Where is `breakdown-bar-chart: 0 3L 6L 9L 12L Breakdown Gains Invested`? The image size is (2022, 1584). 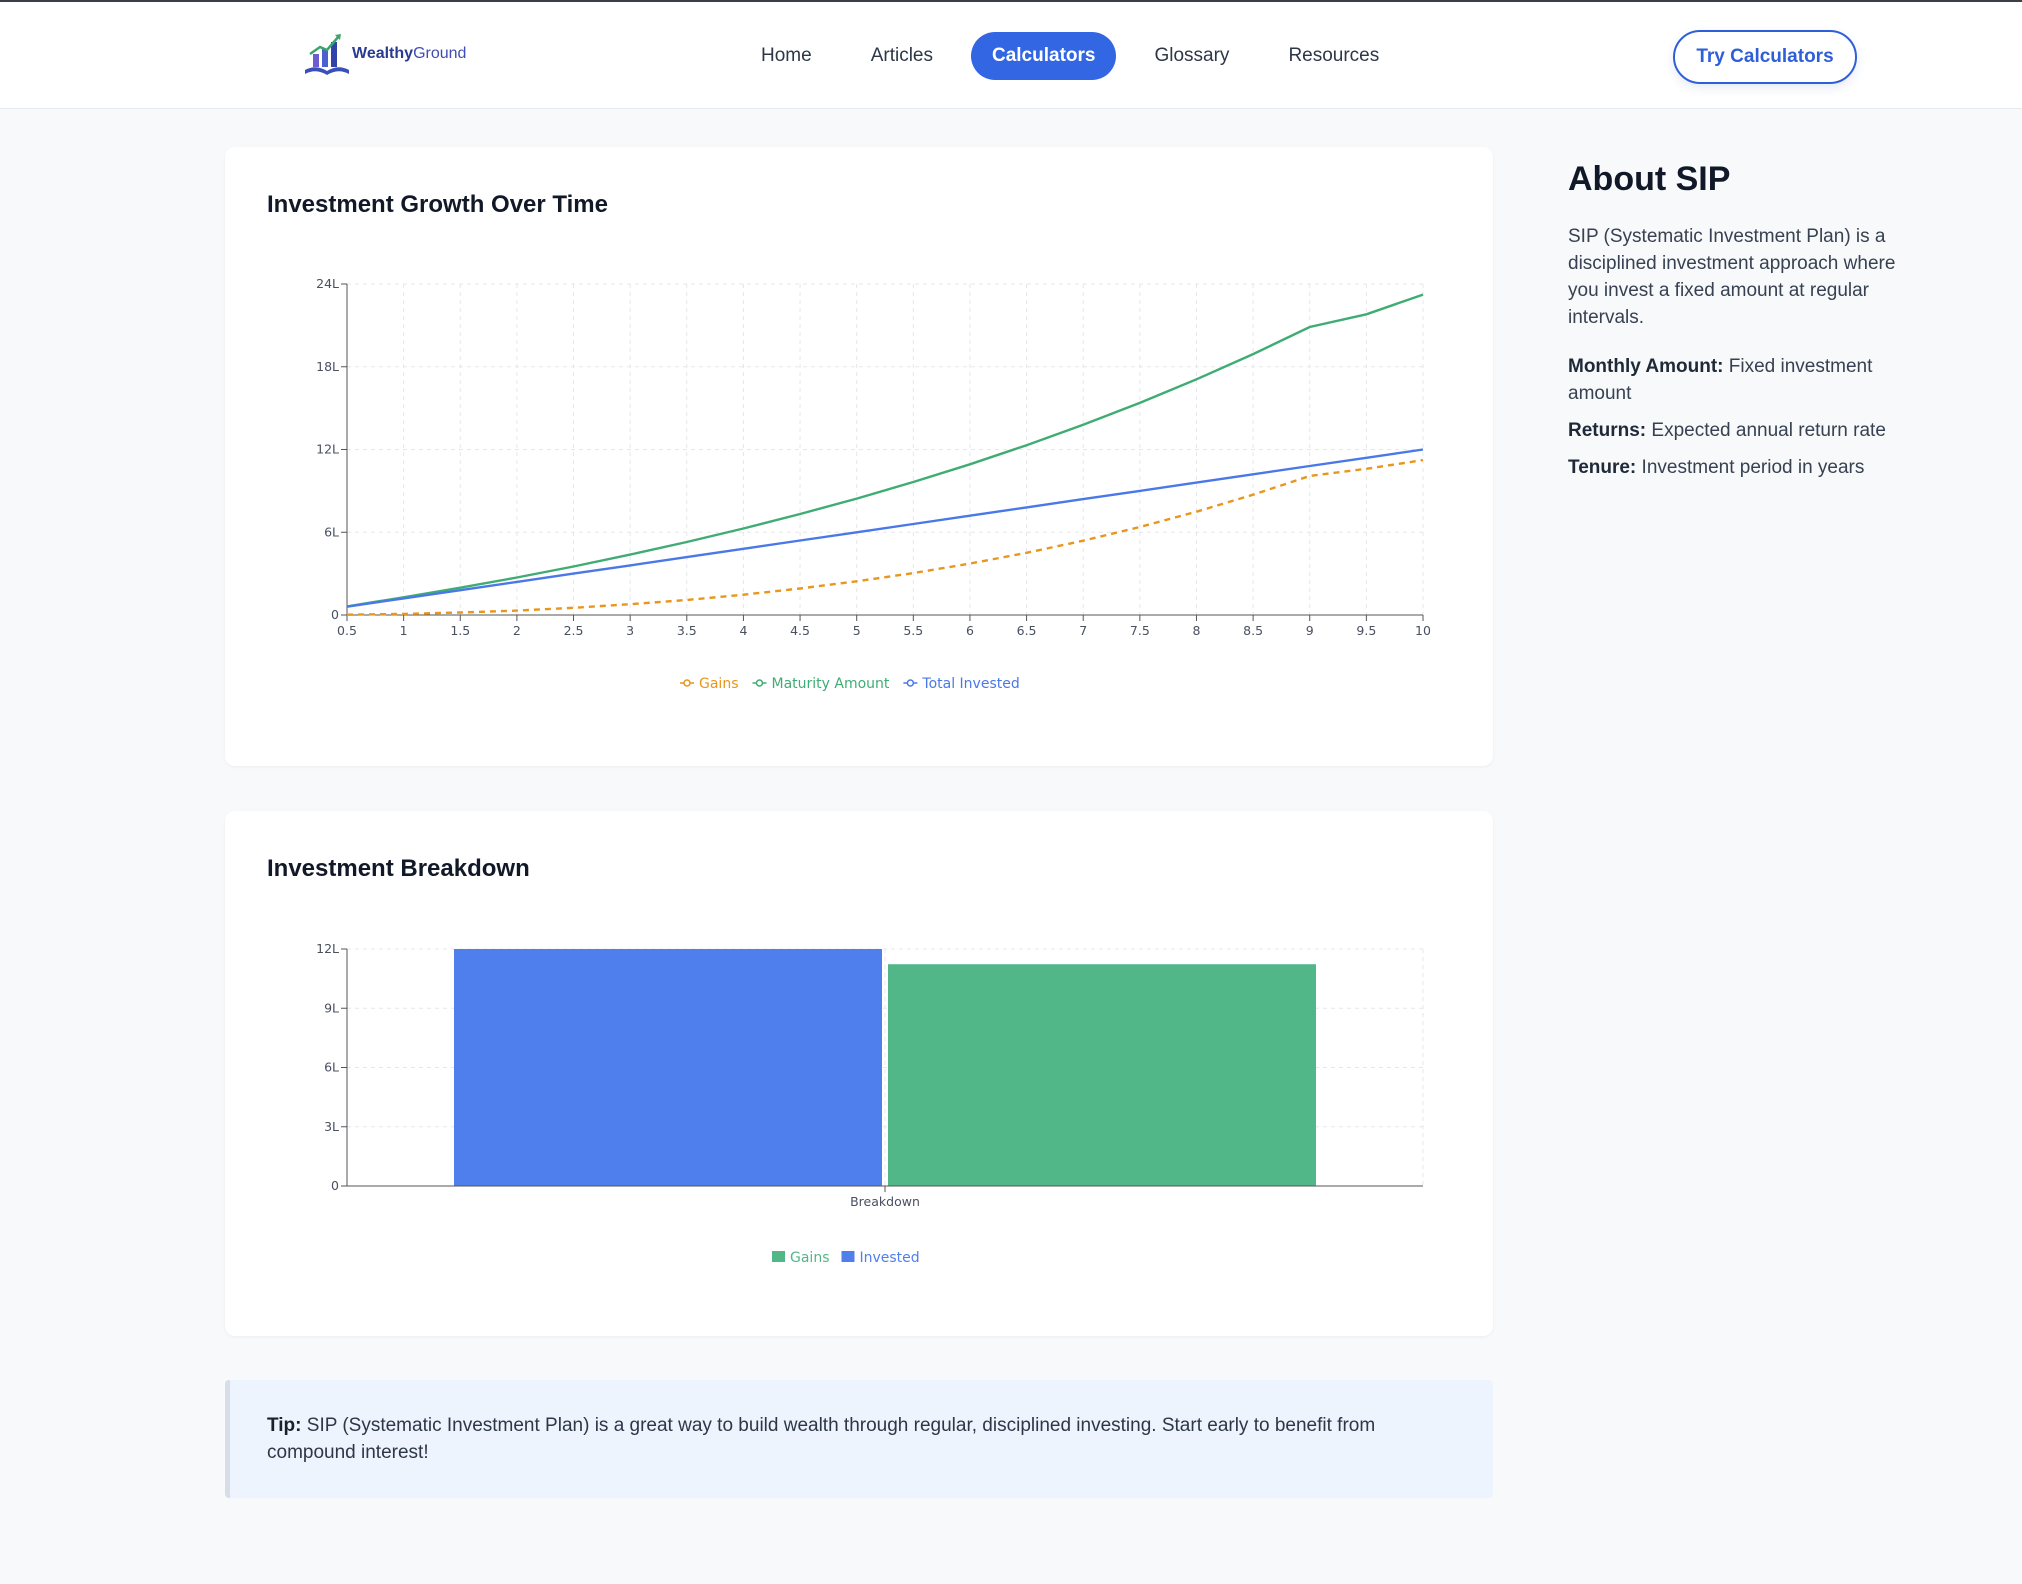
breakdown-bar-chart: 0 3L 6L 9L 12L Breakdown Gains Invested is located at coordinates (870, 1103).